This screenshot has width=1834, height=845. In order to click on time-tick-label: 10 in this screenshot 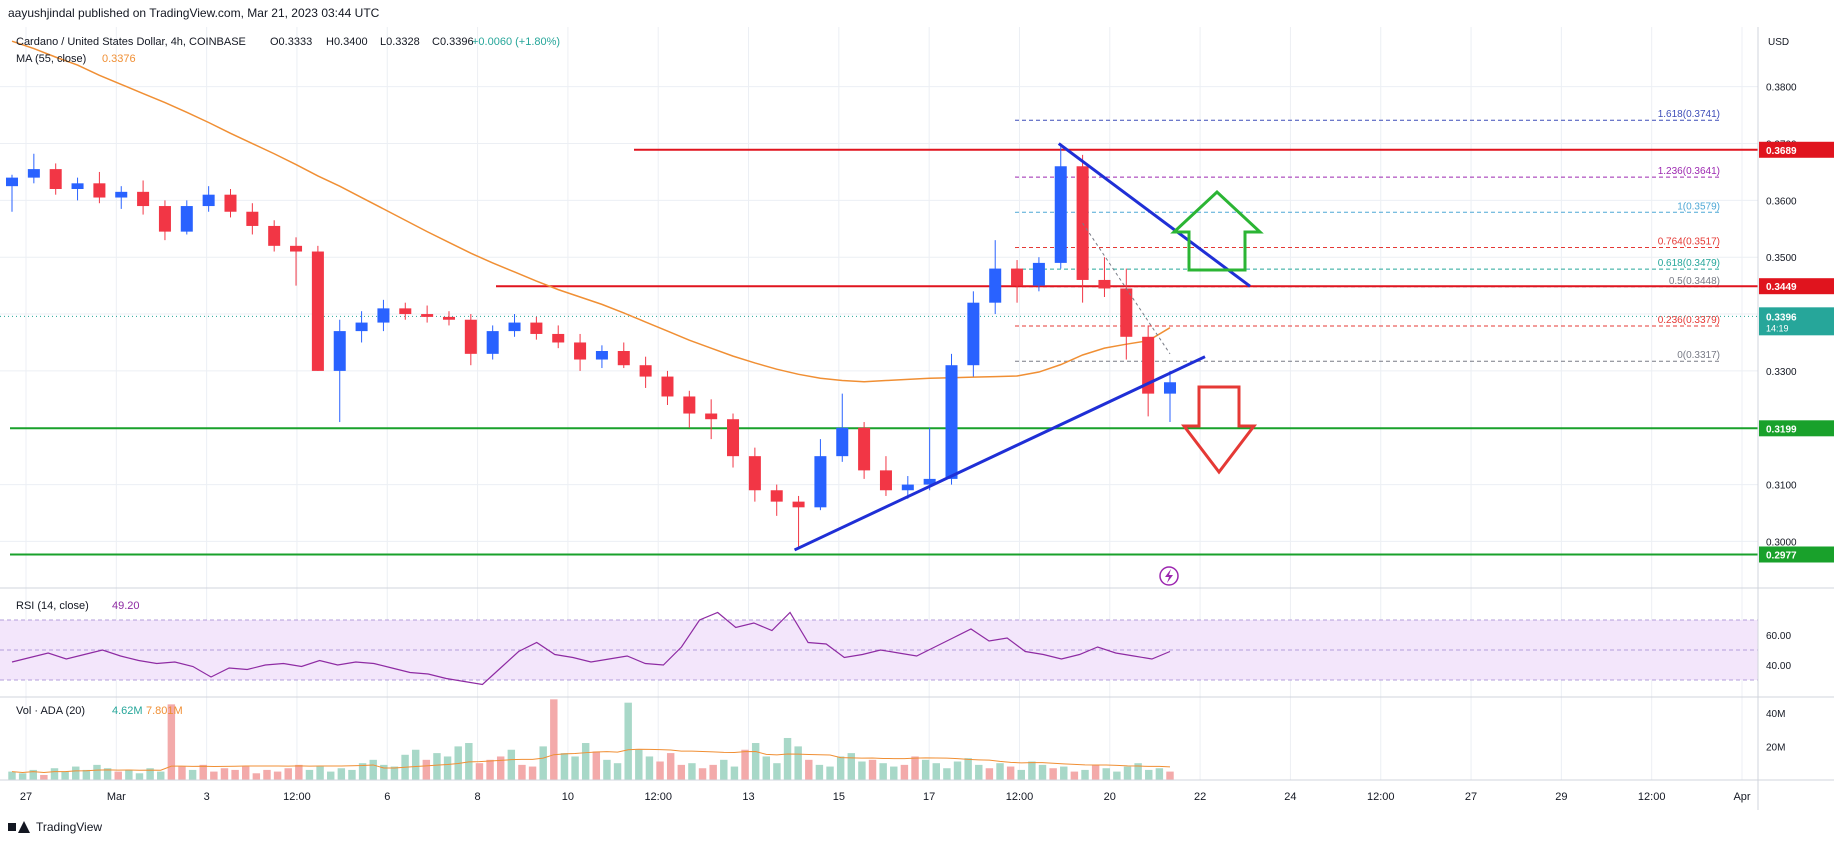, I will do `click(568, 797)`.